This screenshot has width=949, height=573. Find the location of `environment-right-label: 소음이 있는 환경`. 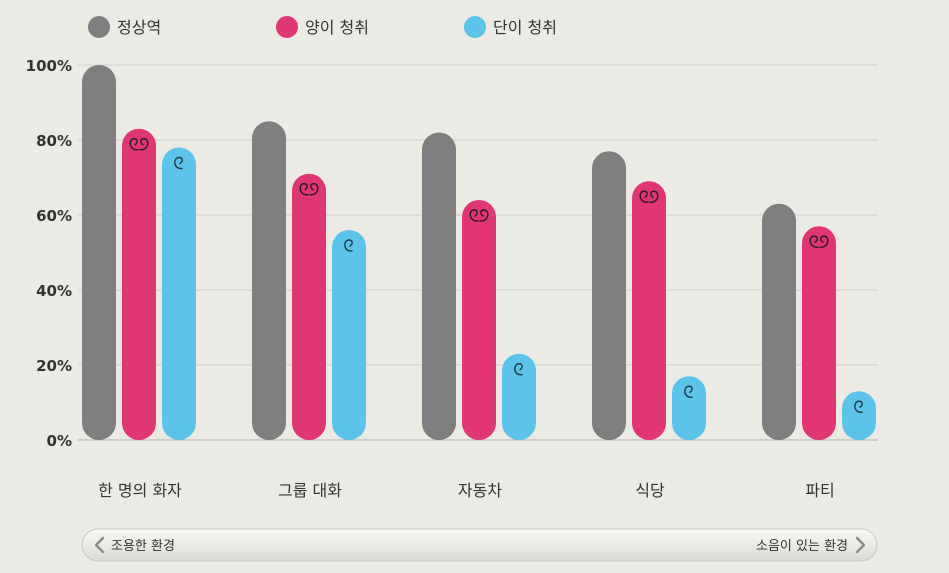

environment-right-label: 소음이 있는 환경 is located at coordinates (802, 546).